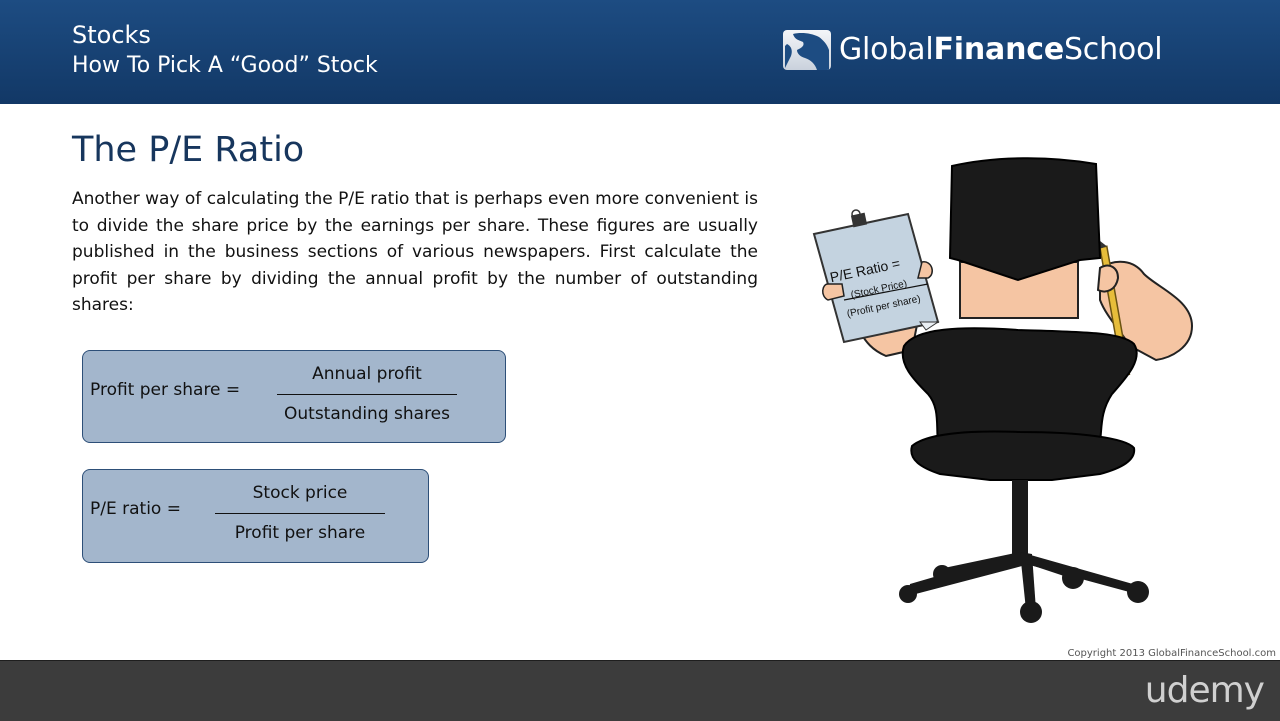  I want to click on globe-logo-icon, so click(807, 50).